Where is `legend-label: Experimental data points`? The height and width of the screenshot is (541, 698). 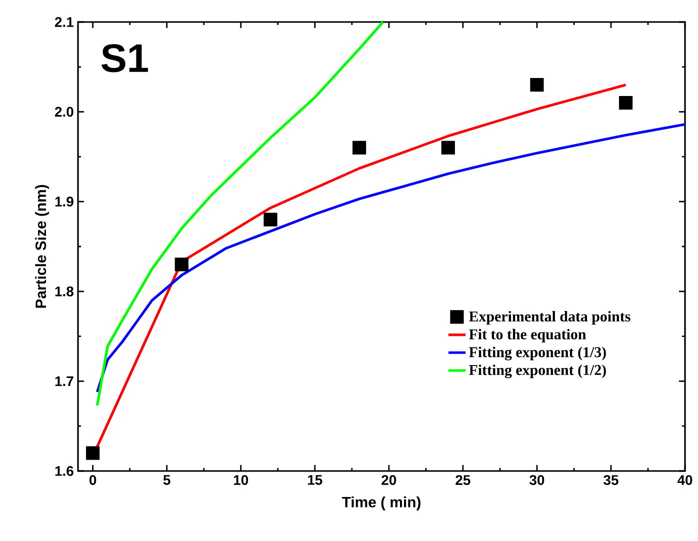
legend-label: Experimental data points is located at coordinates (549, 318).